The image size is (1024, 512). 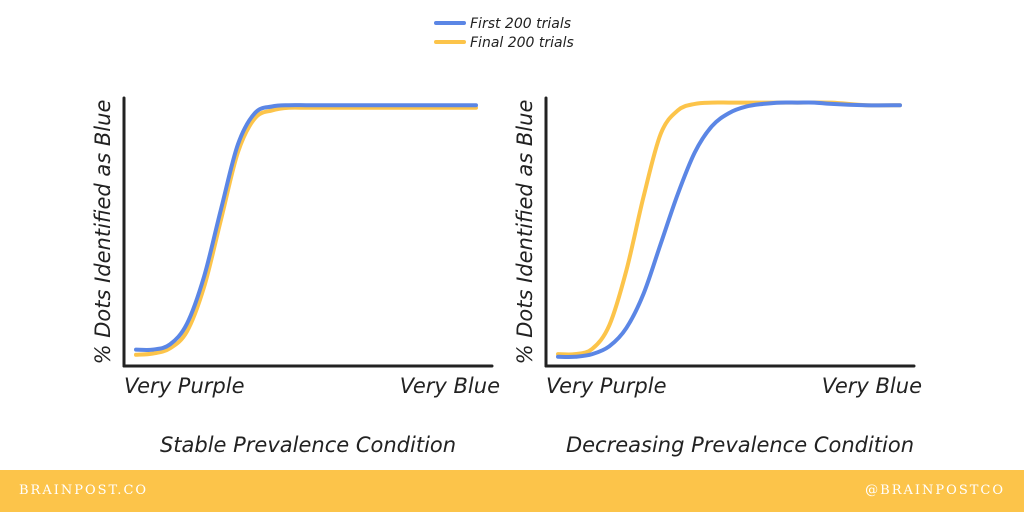 I want to click on footer-site-text: BRAINPOST.CO, so click(x=84, y=490).